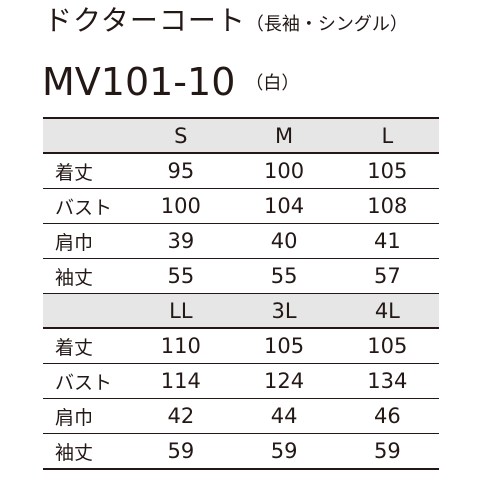 The height and width of the screenshot is (480, 480). I want to click on size-header-row: LL 3L 4L, so click(241, 311).